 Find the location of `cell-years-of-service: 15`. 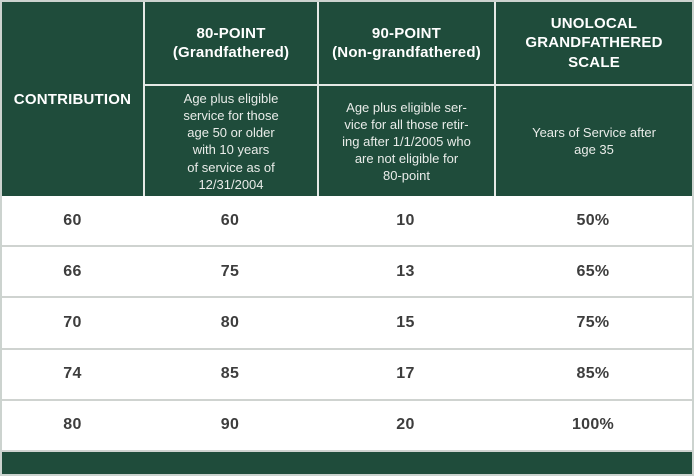

cell-years-of-service: 15 is located at coordinates (405, 322).